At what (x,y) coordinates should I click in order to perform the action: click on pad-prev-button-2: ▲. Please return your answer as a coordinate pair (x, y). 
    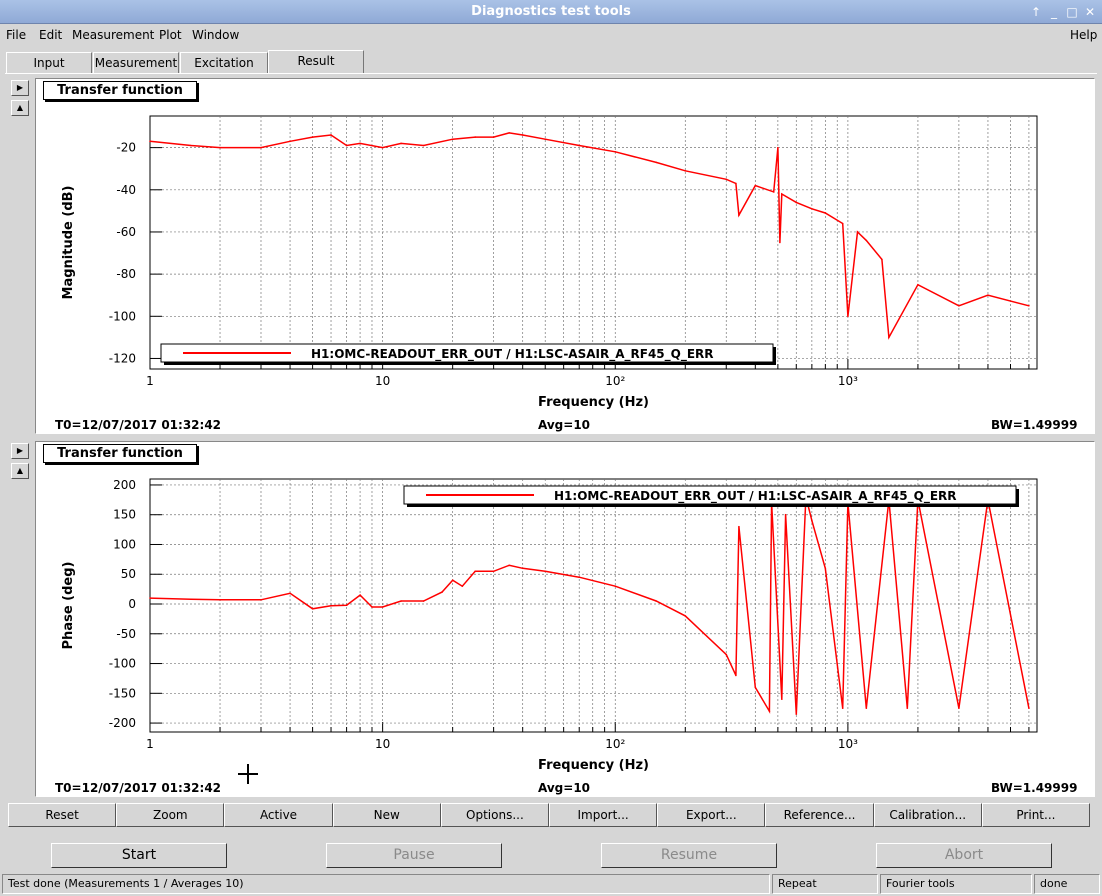
    Looking at the image, I should click on (20, 471).